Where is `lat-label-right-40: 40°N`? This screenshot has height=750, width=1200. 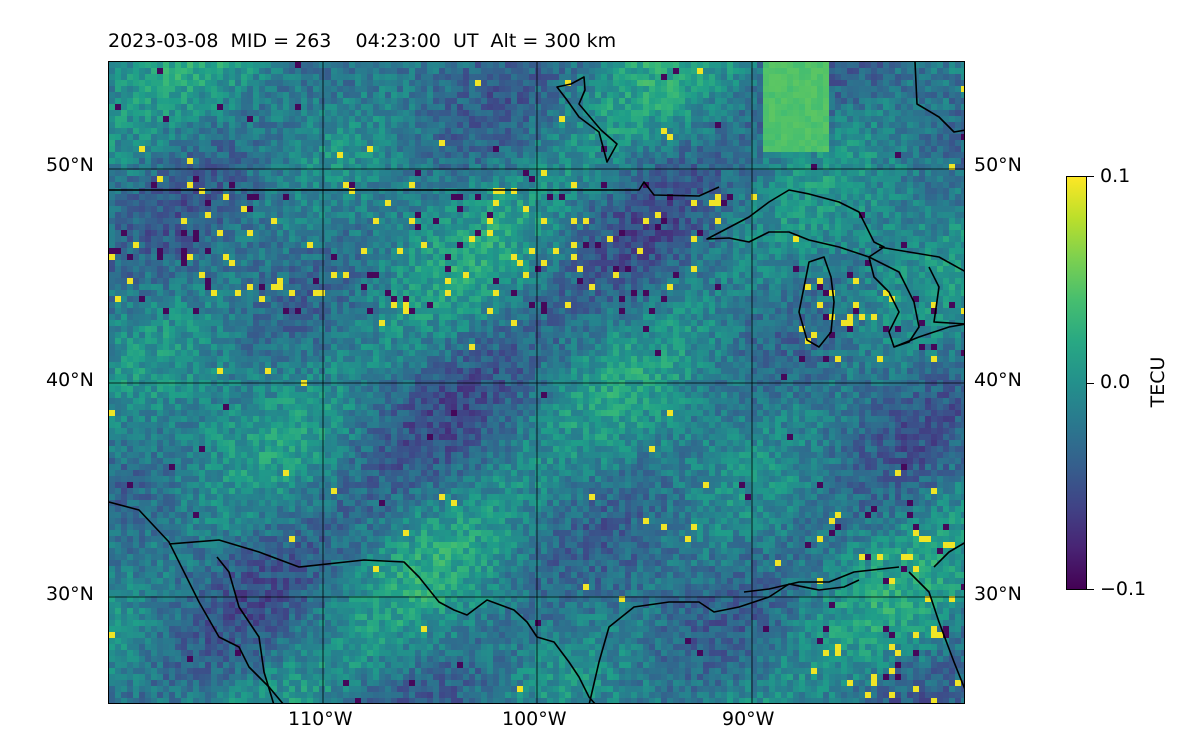 lat-label-right-40: 40°N is located at coordinates (998, 380).